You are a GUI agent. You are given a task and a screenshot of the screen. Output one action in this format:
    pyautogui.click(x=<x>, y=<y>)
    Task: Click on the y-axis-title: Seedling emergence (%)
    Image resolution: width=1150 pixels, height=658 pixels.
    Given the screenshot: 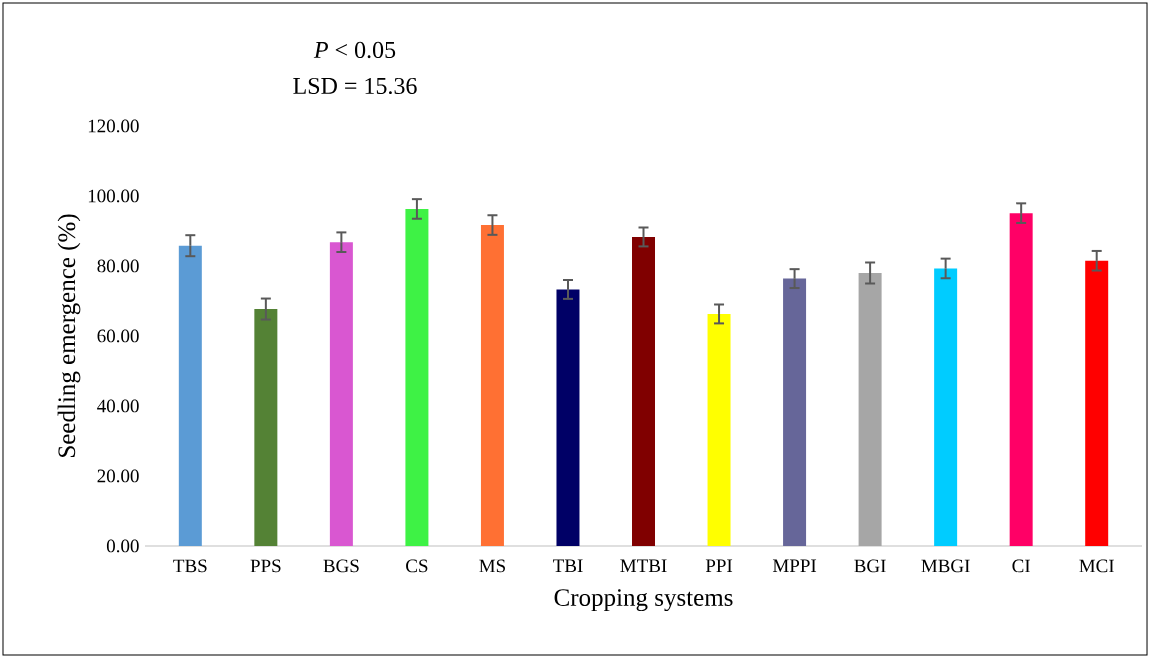 What is the action you would take?
    pyautogui.click(x=69, y=335)
    